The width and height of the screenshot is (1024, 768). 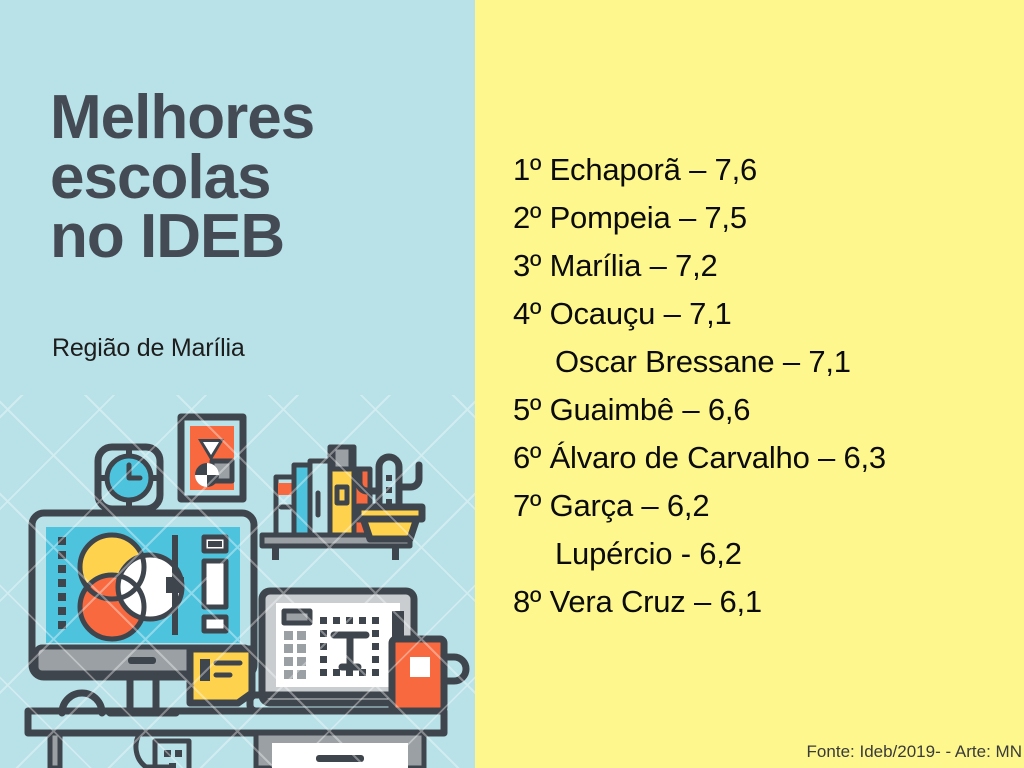 What do you see at coordinates (62, 583) in the screenshot?
I see `toolbar-dots` at bounding box center [62, 583].